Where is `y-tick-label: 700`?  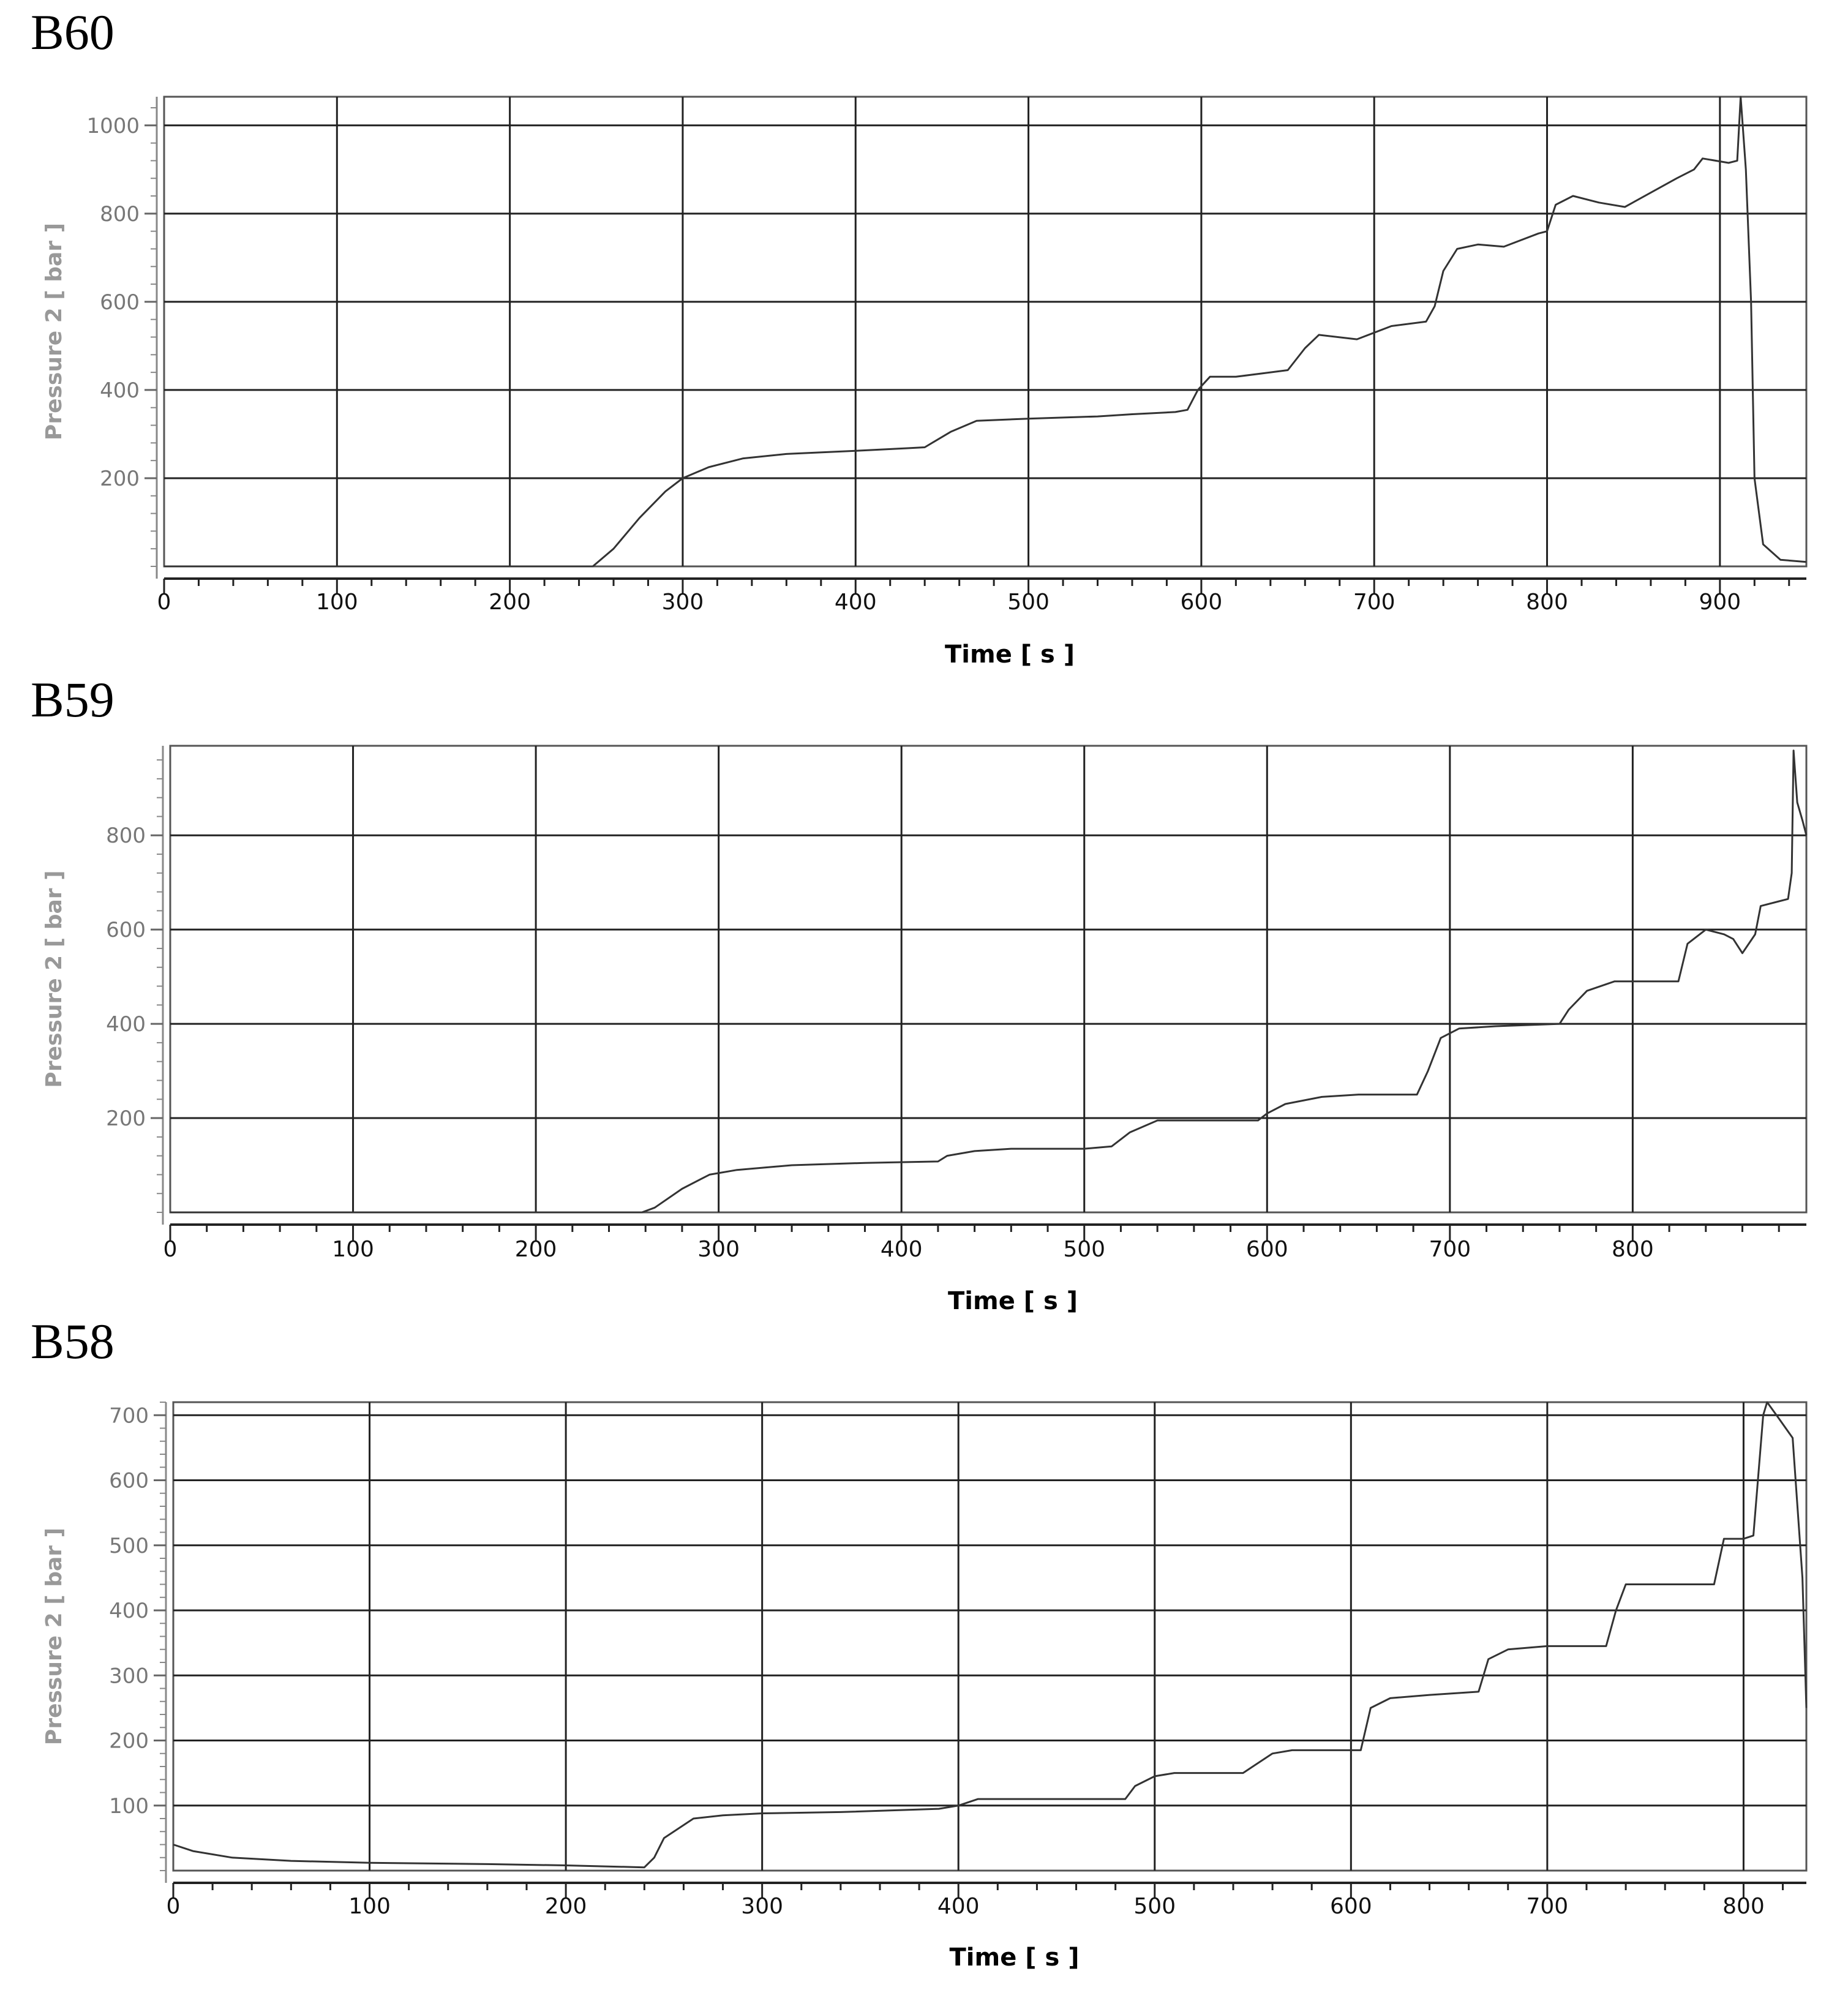
y-tick-label: 700 is located at coordinates (129, 1415).